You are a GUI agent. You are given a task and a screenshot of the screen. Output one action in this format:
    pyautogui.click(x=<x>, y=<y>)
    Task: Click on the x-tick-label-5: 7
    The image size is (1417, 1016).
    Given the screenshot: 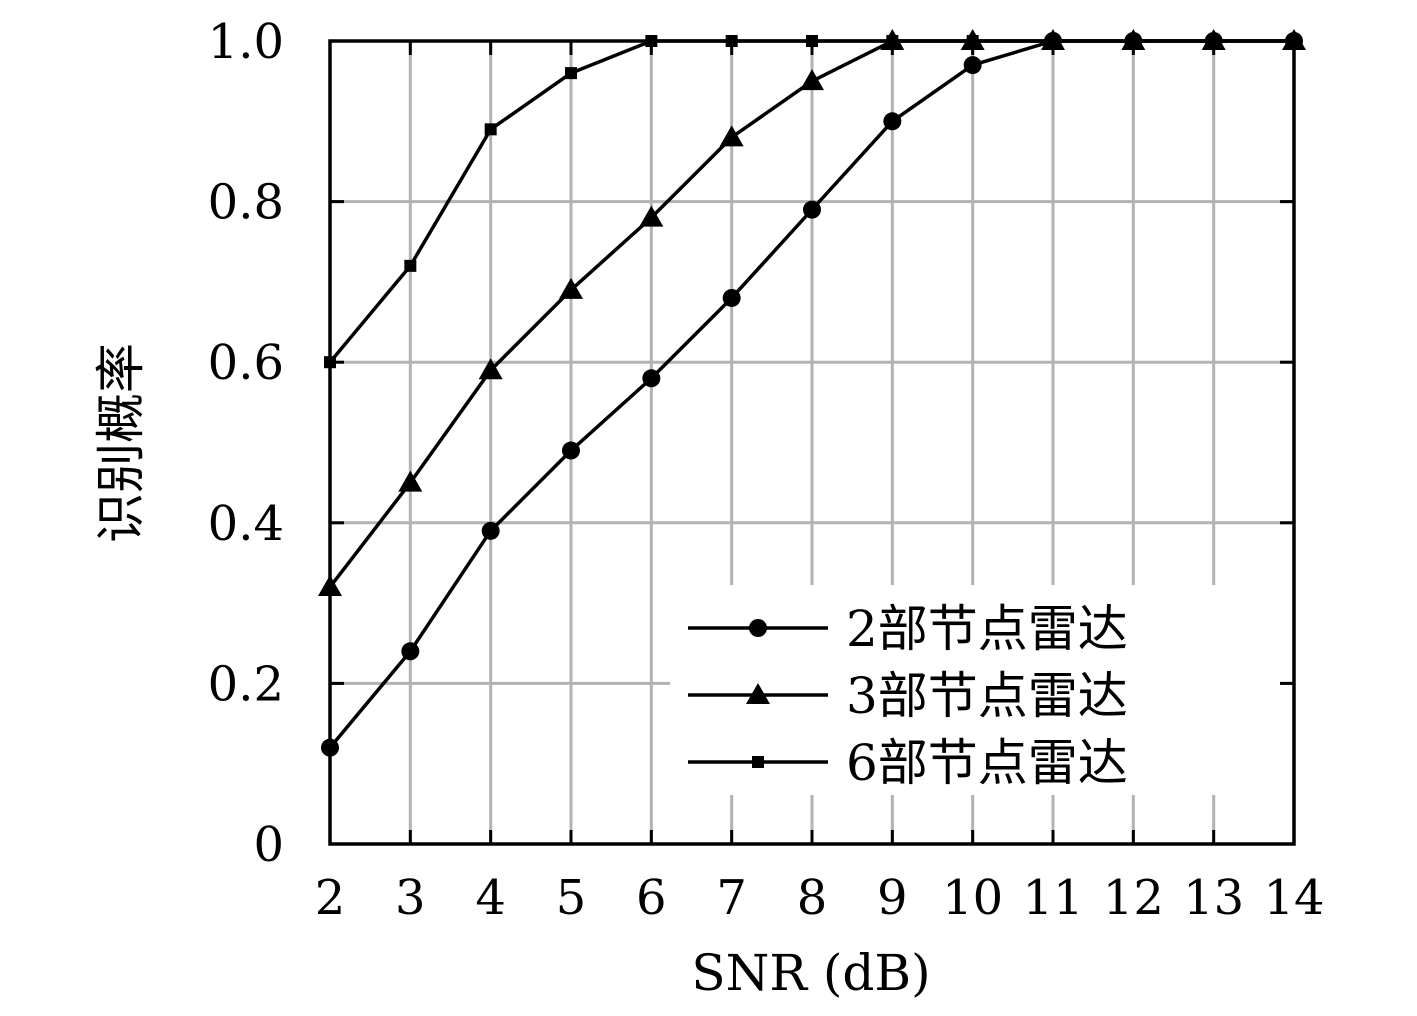 What is the action you would take?
    pyautogui.click(x=731, y=898)
    